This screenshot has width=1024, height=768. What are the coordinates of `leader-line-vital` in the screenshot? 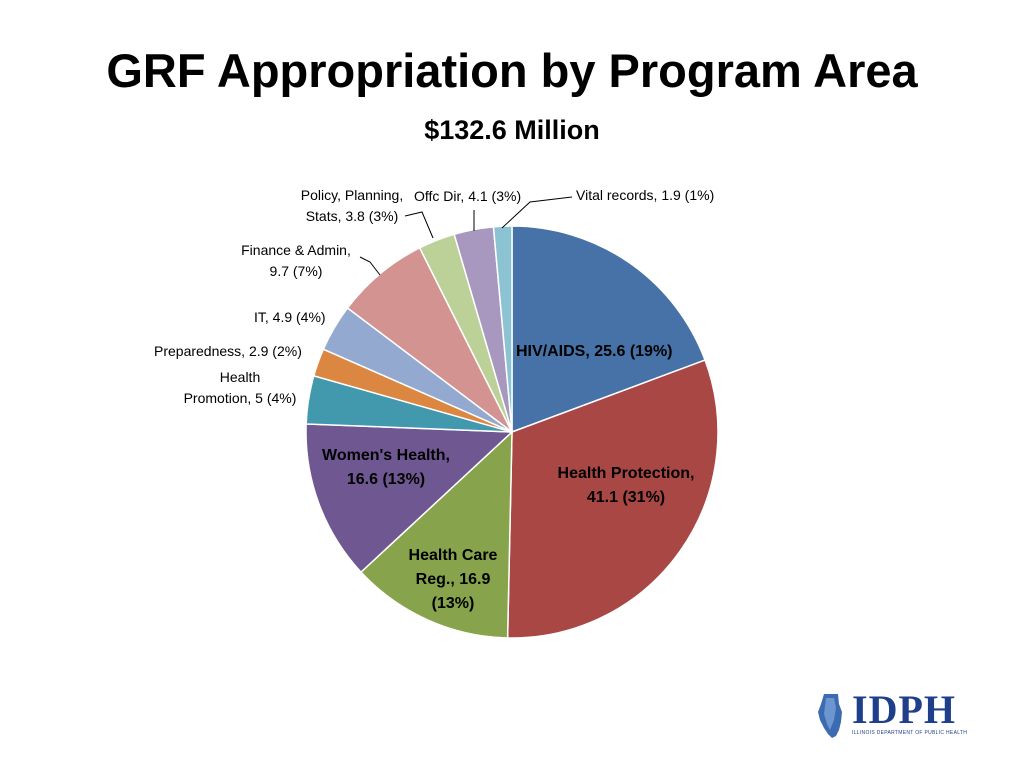 It's located at (537, 212).